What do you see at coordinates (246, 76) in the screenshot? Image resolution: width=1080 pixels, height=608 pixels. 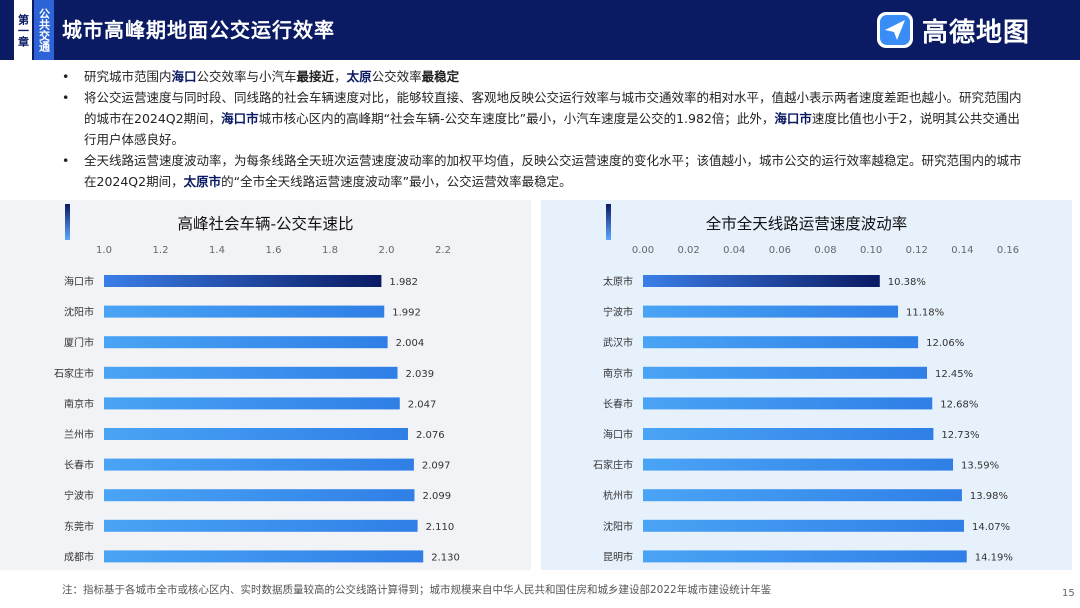 I see `bullet-text: 公交效率与小汽车` at bounding box center [246, 76].